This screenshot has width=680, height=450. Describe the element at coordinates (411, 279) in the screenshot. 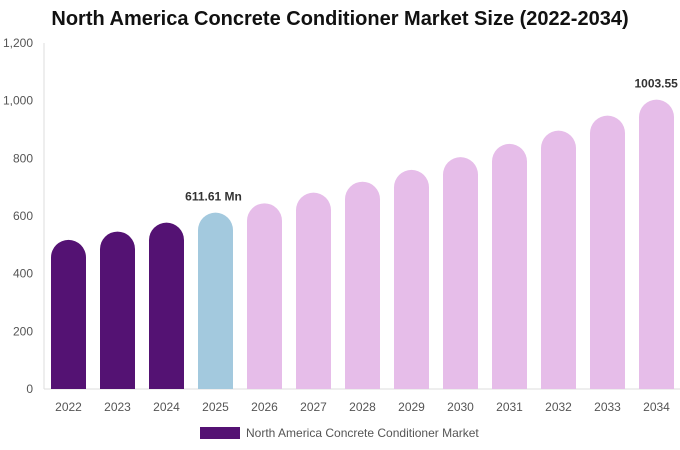

I see `bar-2029` at that location.